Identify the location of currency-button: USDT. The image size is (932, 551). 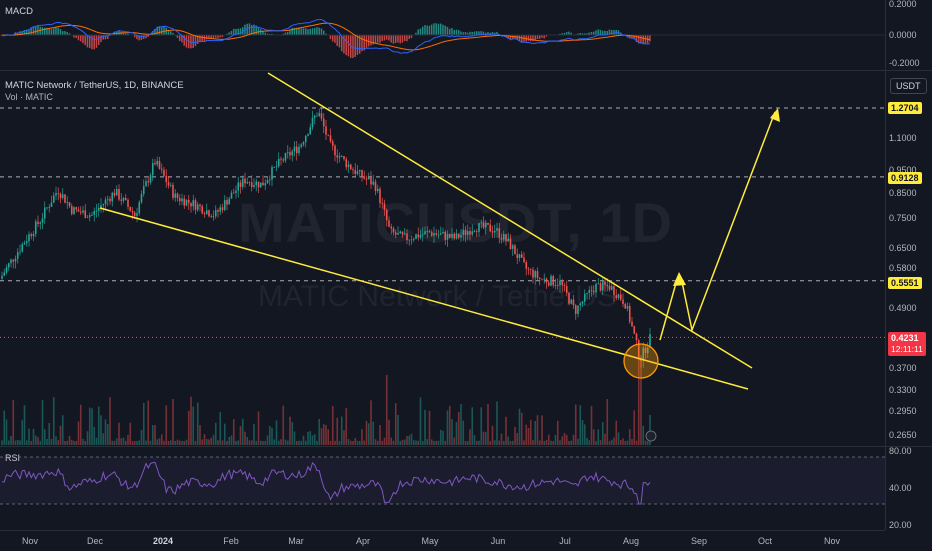
(908, 86).